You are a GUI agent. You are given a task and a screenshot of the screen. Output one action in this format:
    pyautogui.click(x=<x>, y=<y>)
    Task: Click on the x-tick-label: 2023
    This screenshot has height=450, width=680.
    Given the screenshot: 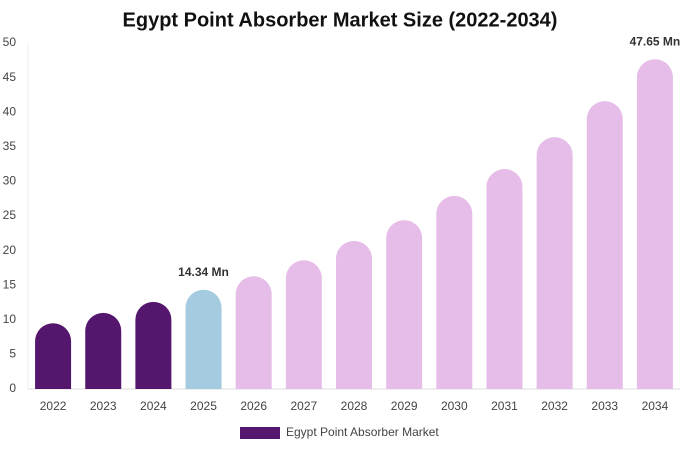 What is the action you would take?
    pyautogui.click(x=103, y=406)
    